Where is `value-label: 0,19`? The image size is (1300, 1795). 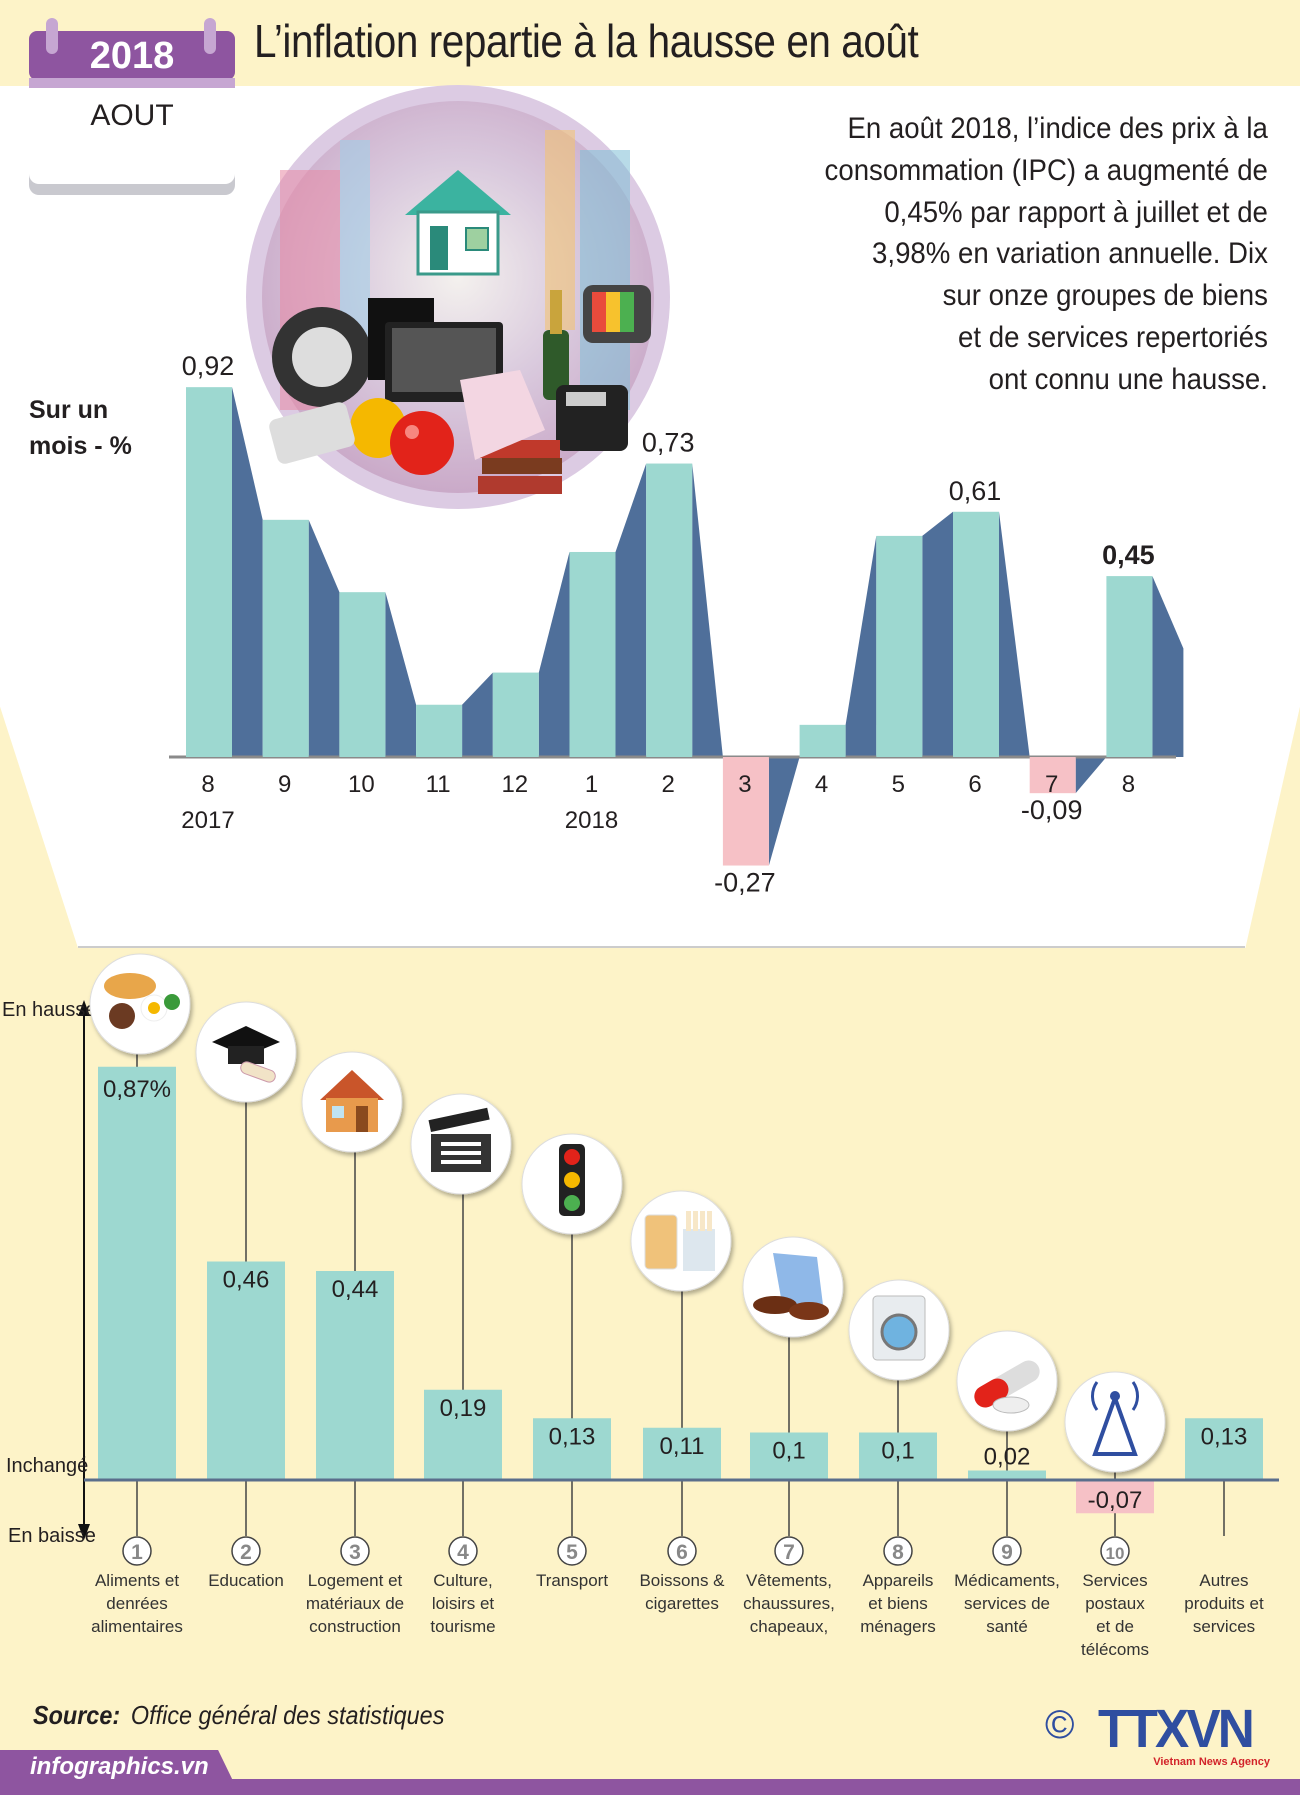
value-label: 0,19 is located at coordinates (463, 1408).